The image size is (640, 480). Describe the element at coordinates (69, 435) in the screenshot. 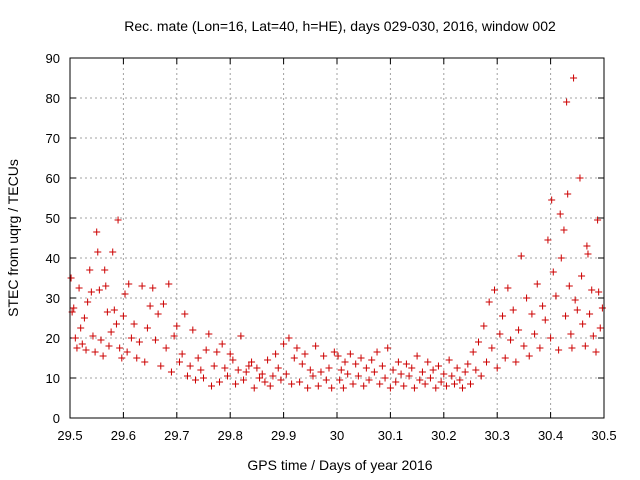

I see `x-tick-label: 29.5` at that location.